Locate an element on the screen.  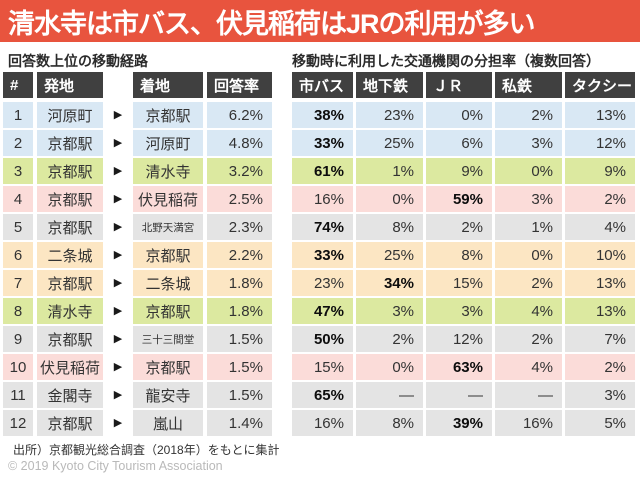
jr-value-cell: 12% is located at coordinates (459, 339).